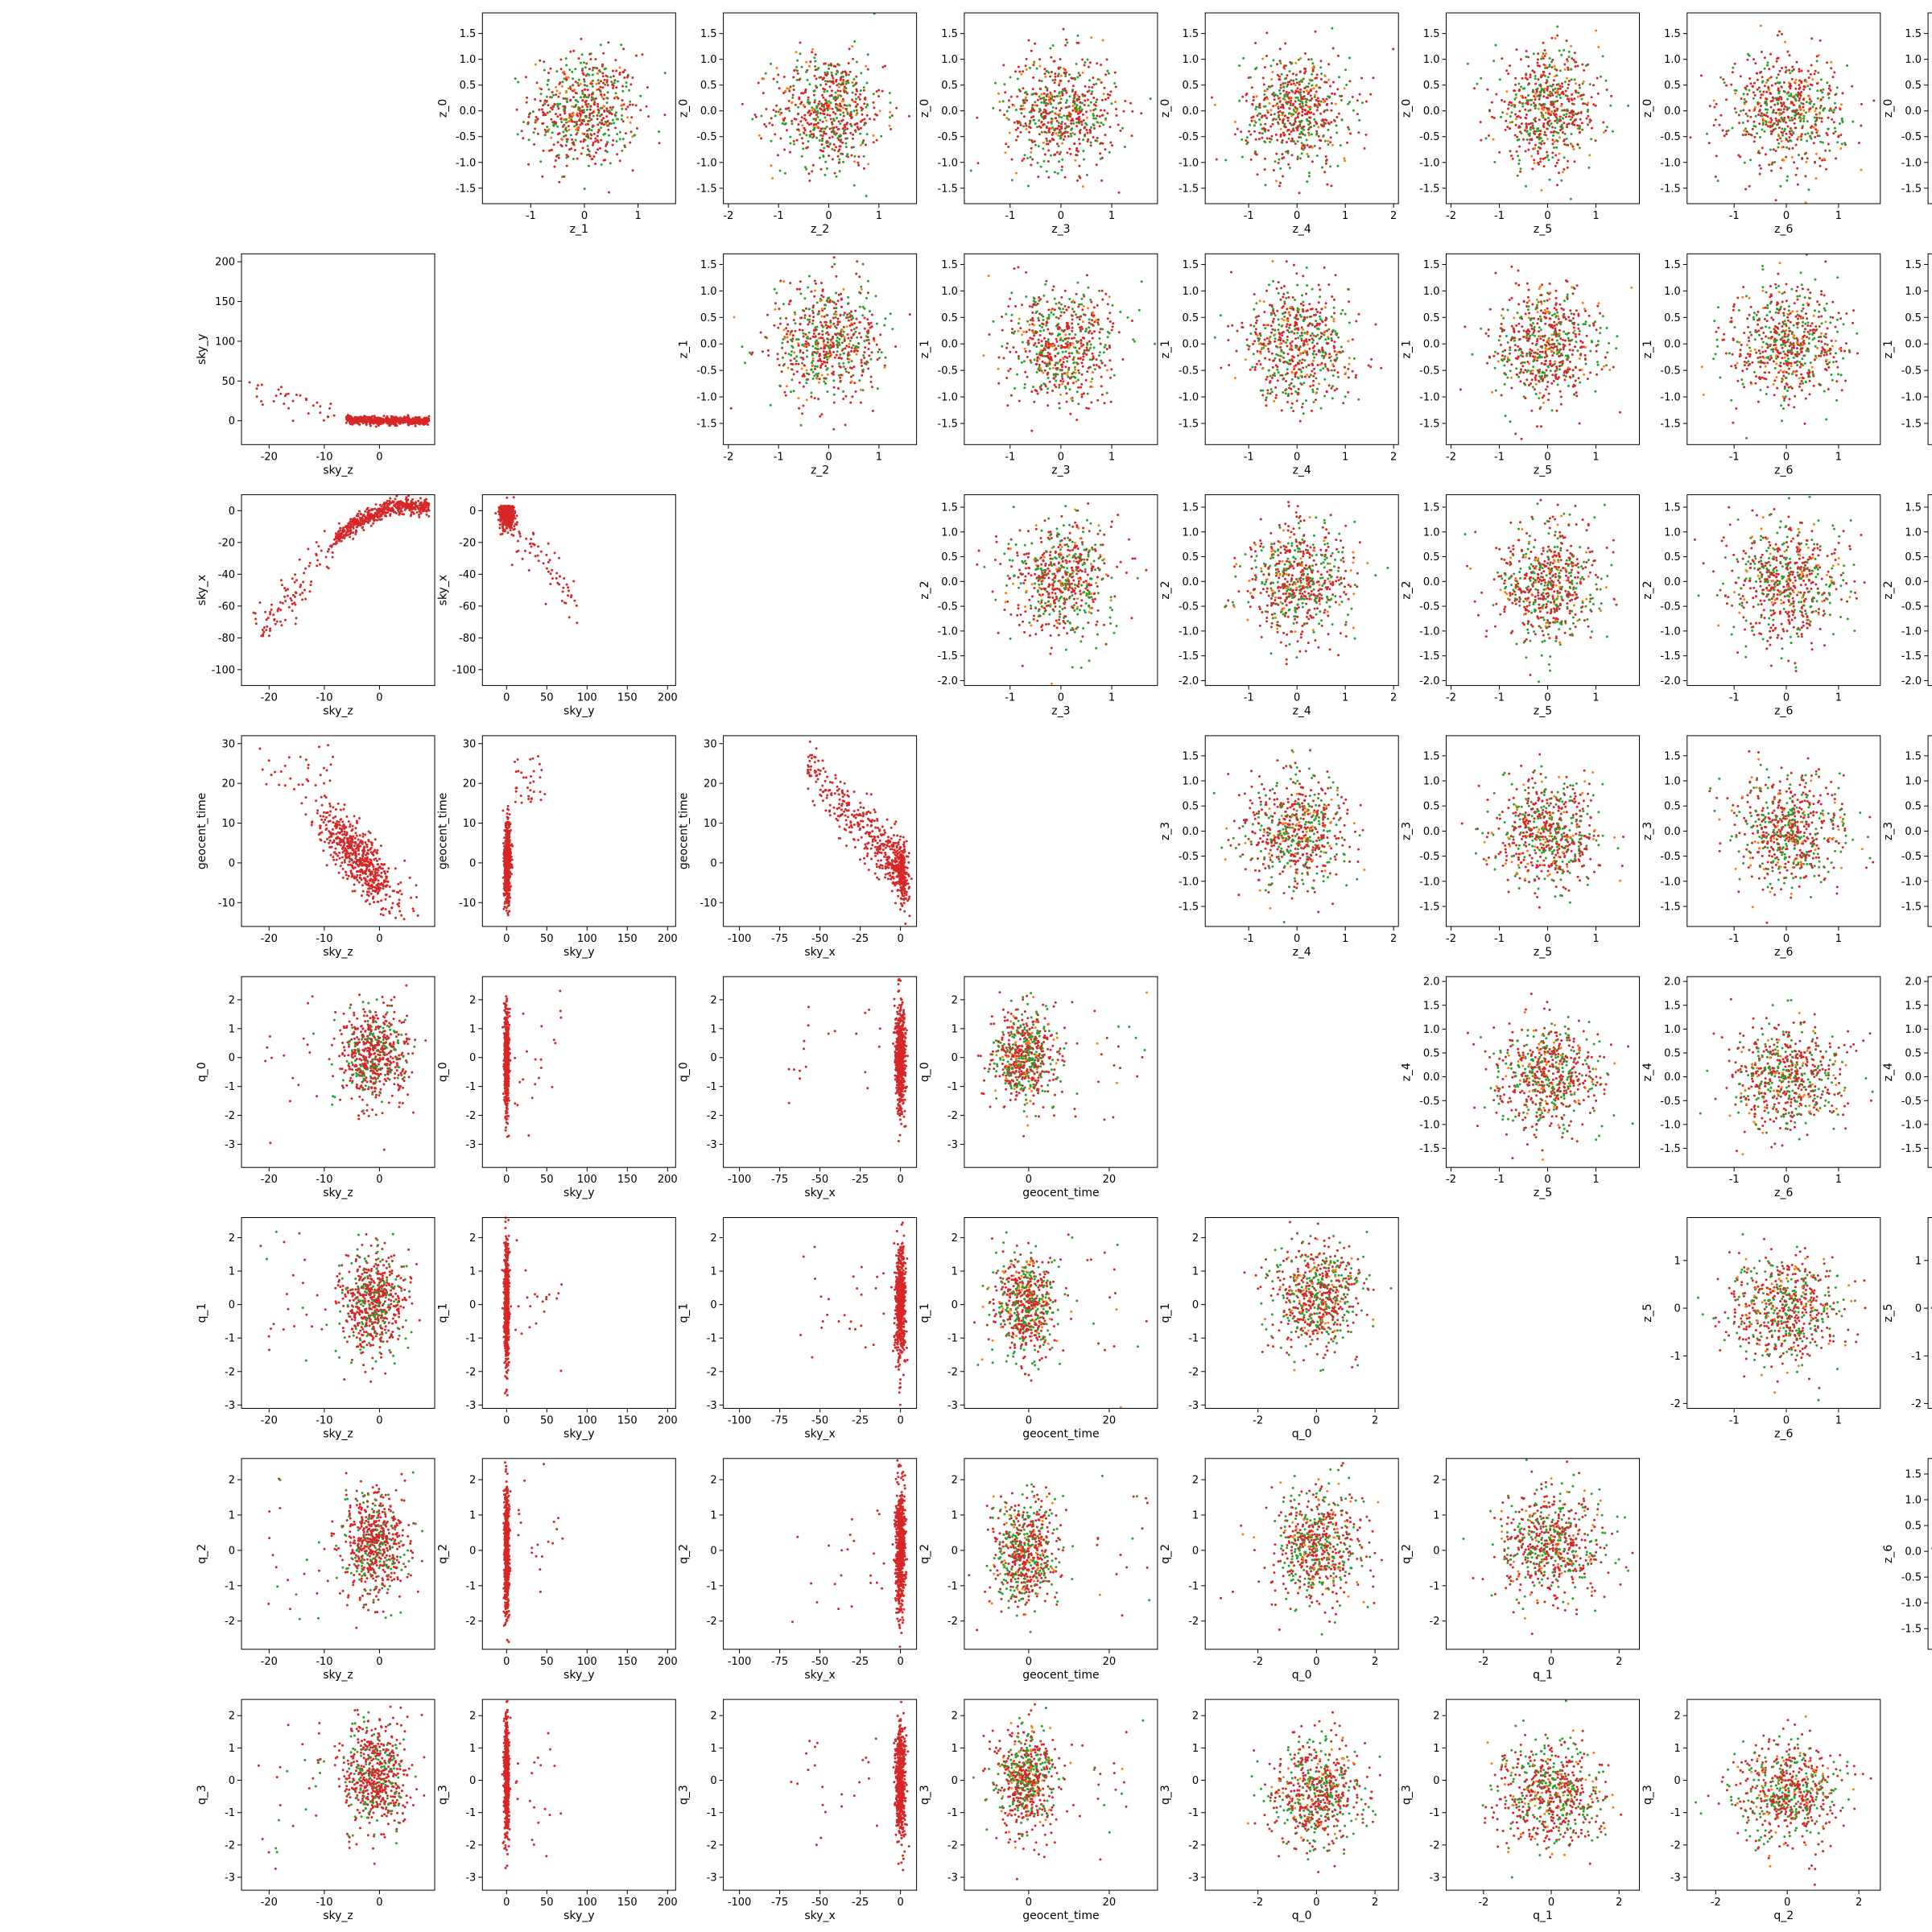 The height and width of the screenshot is (1932, 1932). Describe the element at coordinates (466, 137) in the screenshot. I see `y-tick-label: -0.5` at that location.